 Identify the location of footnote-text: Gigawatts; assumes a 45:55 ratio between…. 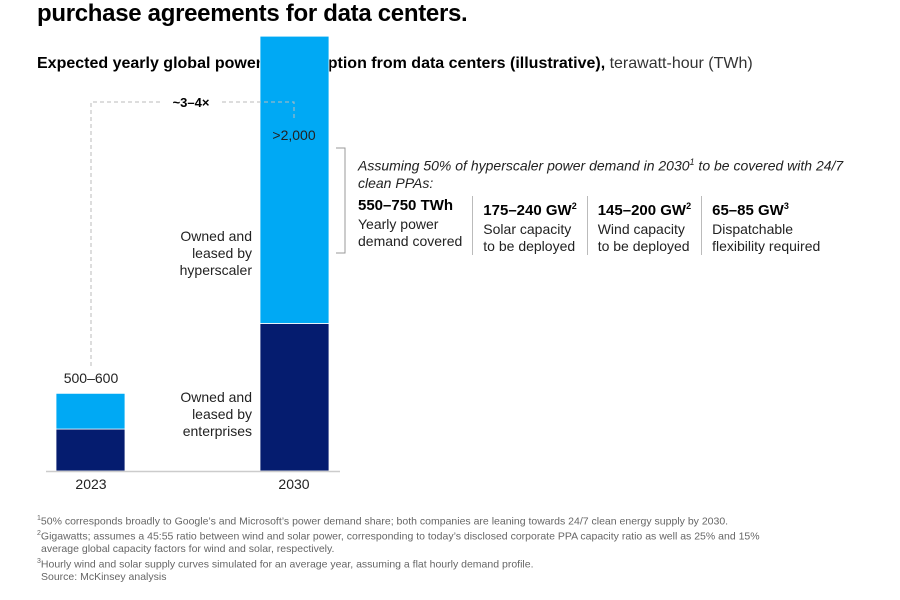
(400, 536).